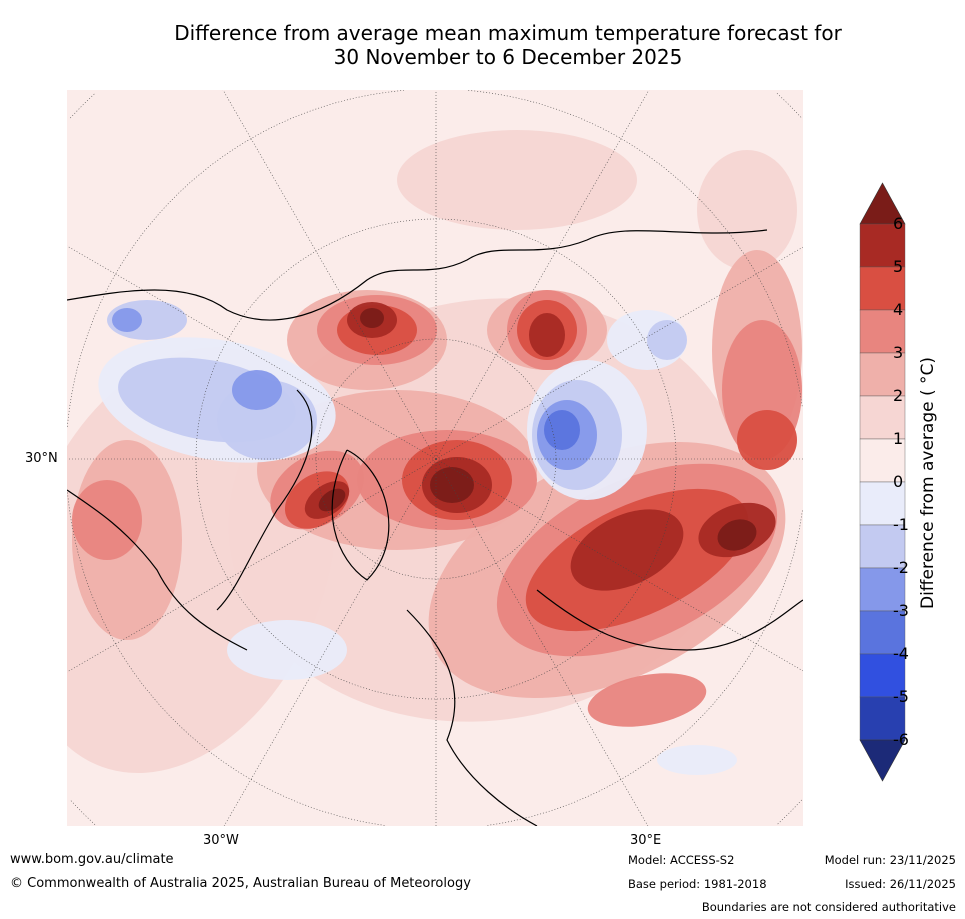 This screenshot has height=919, width=965. What do you see at coordinates (901, 653) in the screenshot?
I see `colorbar-tick-label: -4` at bounding box center [901, 653].